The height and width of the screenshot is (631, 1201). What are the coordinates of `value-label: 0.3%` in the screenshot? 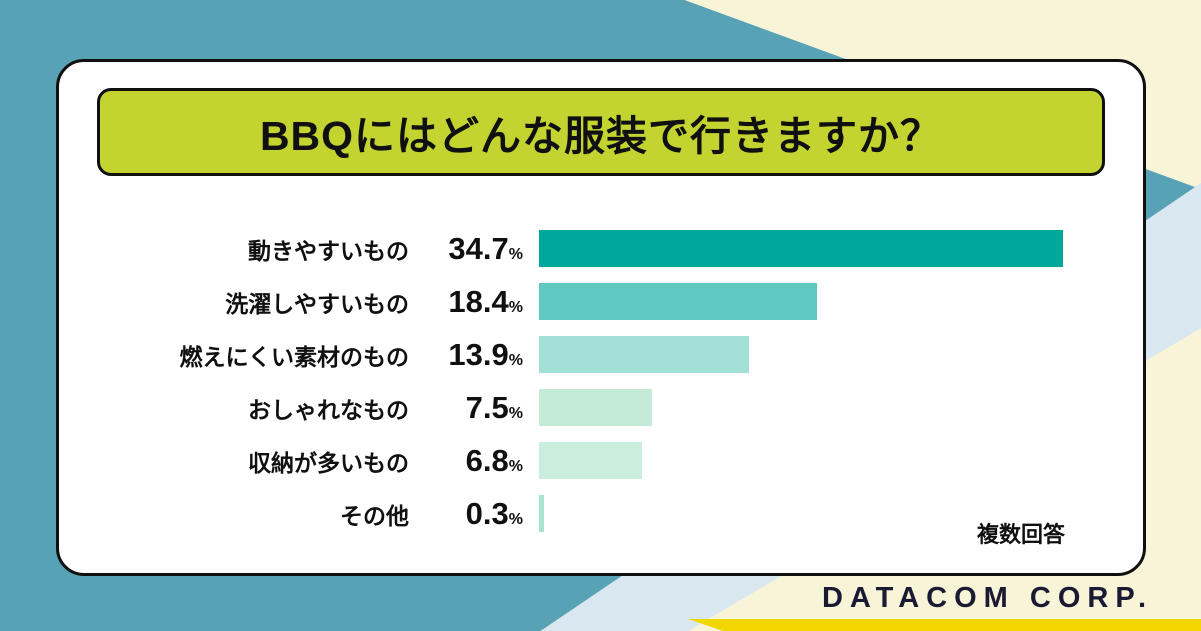 It's located at (474, 514).